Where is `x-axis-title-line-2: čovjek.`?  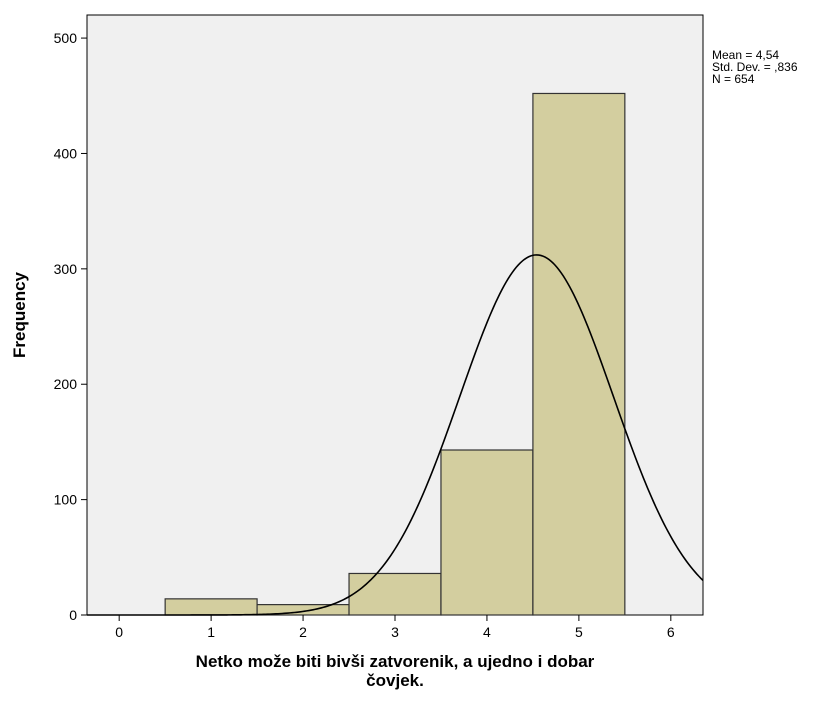
x-axis-title-line-2: čovjek. is located at coordinates (395, 680).